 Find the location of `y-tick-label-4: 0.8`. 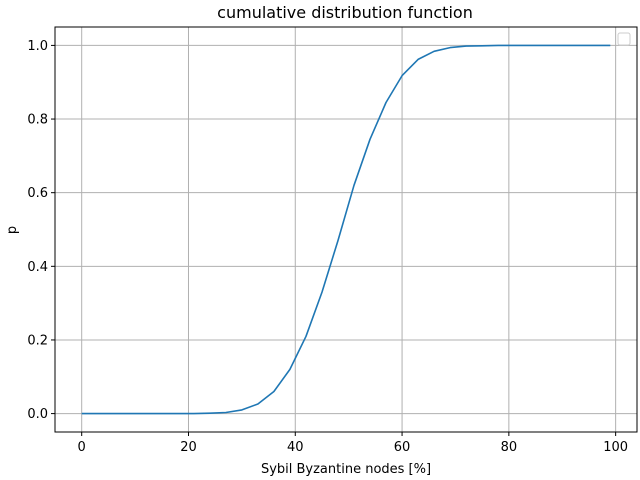

y-tick-label-4: 0.8 is located at coordinates (37, 120).